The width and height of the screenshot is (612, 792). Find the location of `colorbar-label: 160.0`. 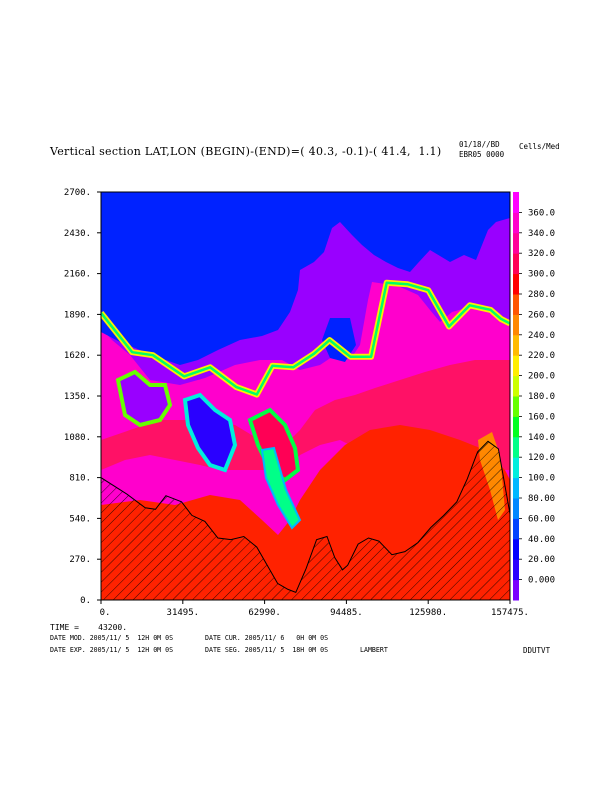

colorbar-label: 160.0 is located at coordinates (541, 417).